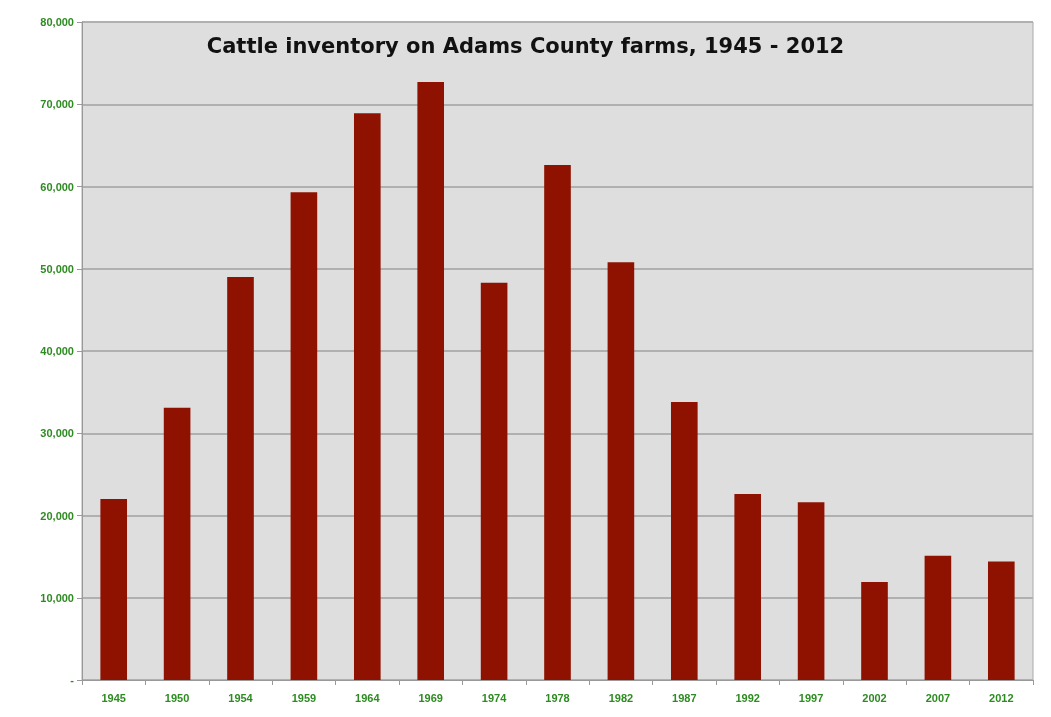  I want to click on y-tick-label: 60,000, so click(57, 186).